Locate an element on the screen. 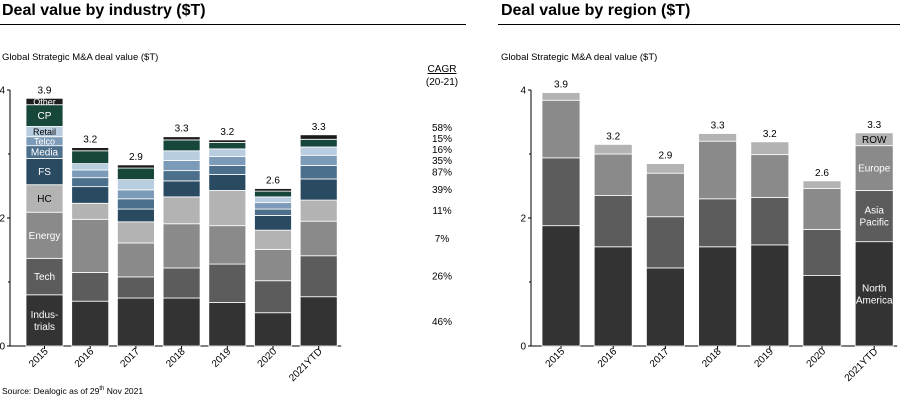 The width and height of the screenshot is (900, 400). series-label-asia-pacific: Pacific is located at coordinates (873, 223).